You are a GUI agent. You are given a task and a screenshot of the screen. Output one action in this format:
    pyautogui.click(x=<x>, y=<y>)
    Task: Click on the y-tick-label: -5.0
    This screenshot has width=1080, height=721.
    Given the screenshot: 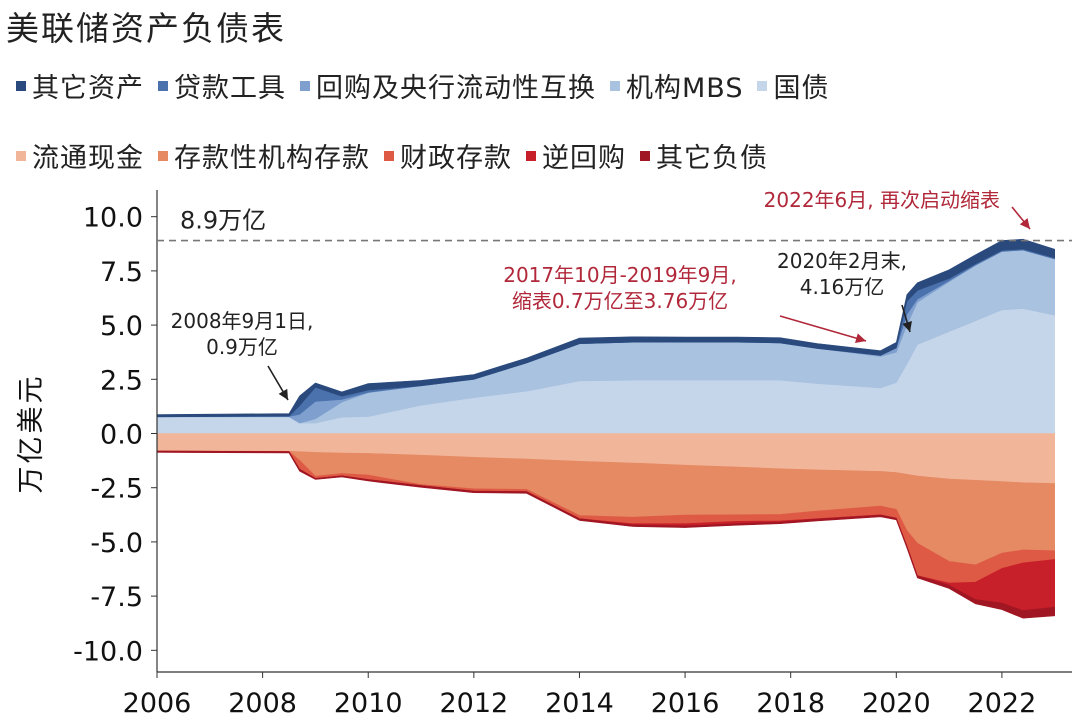 What is the action you would take?
    pyautogui.click(x=116, y=543)
    